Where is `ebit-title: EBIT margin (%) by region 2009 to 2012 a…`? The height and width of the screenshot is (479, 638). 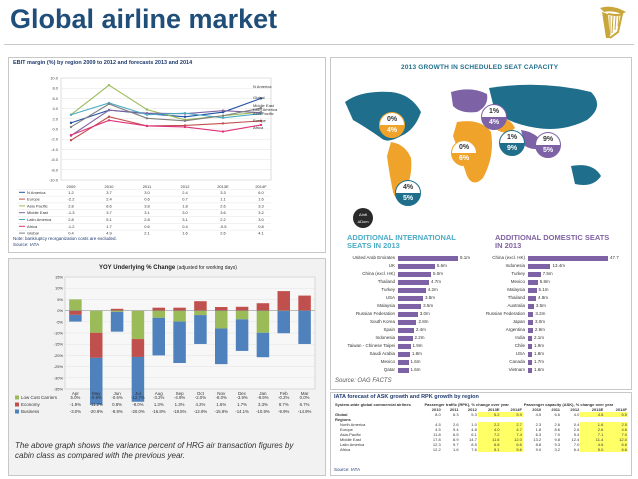
ebit-title: EBIT margin (%) by region 2009 to 2012 a… is located at coordinates (103, 63).